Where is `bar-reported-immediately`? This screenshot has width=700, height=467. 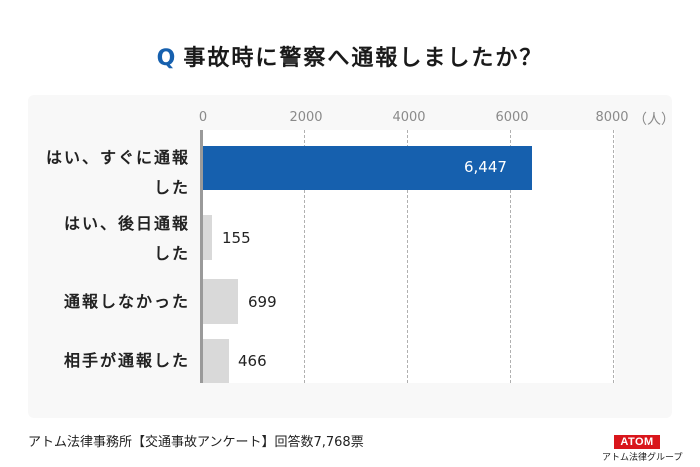
bar-reported-immediately is located at coordinates (367, 168).